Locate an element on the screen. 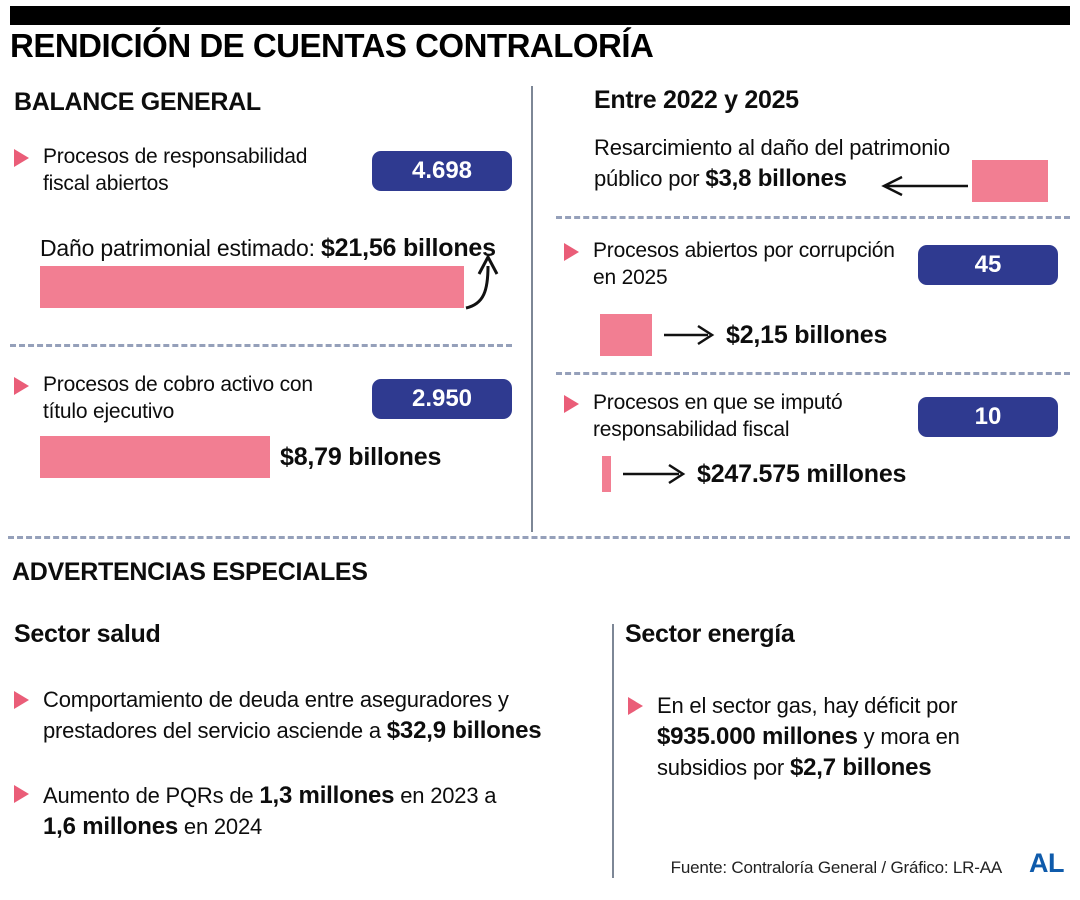  text-part: y mora en subsidios por is located at coordinates (808, 751).